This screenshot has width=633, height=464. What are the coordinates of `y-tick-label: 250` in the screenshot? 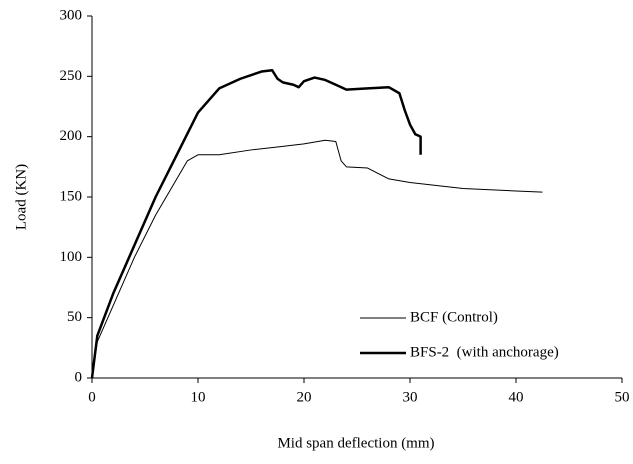 It's located at (71, 76).